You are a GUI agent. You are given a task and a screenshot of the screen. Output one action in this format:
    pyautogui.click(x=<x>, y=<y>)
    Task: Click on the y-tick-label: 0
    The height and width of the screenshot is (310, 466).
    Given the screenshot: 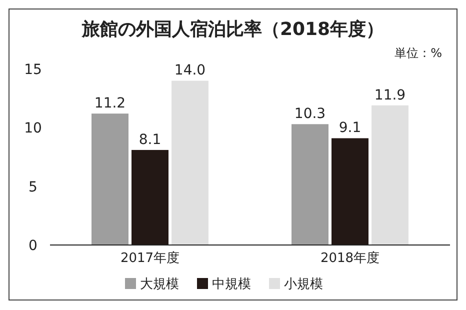 What is the action you would take?
    pyautogui.click(x=33, y=246)
    